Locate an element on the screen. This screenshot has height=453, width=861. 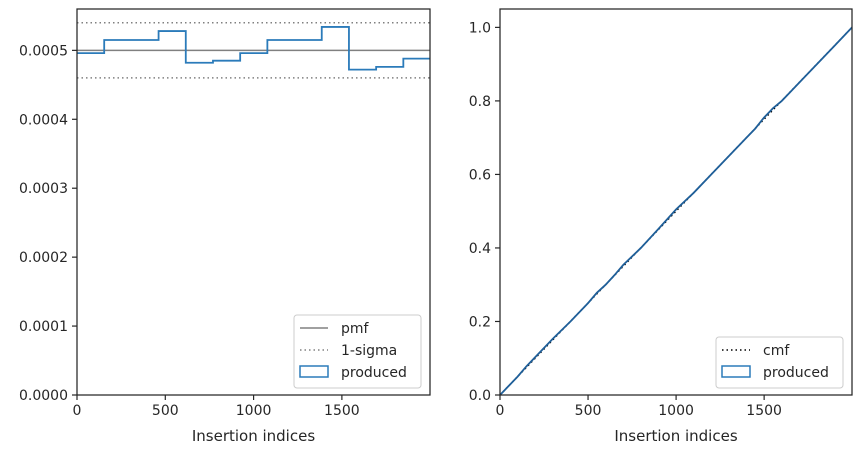
cmf-y-tick-label: 0.4 is located at coordinates (480, 249).